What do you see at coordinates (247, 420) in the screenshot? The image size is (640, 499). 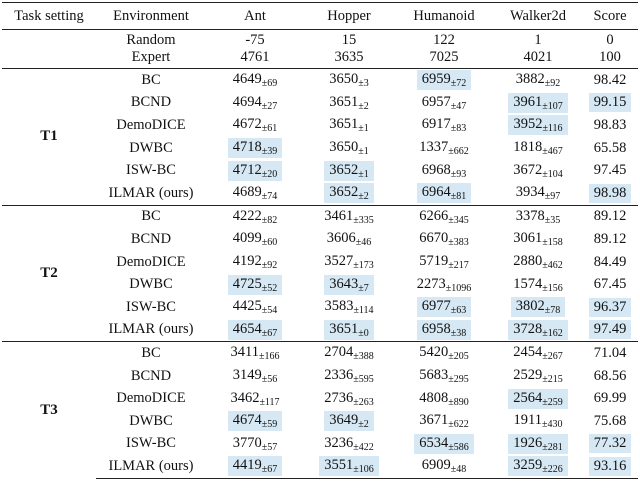 I see `mean: 4674` at bounding box center [247, 420].